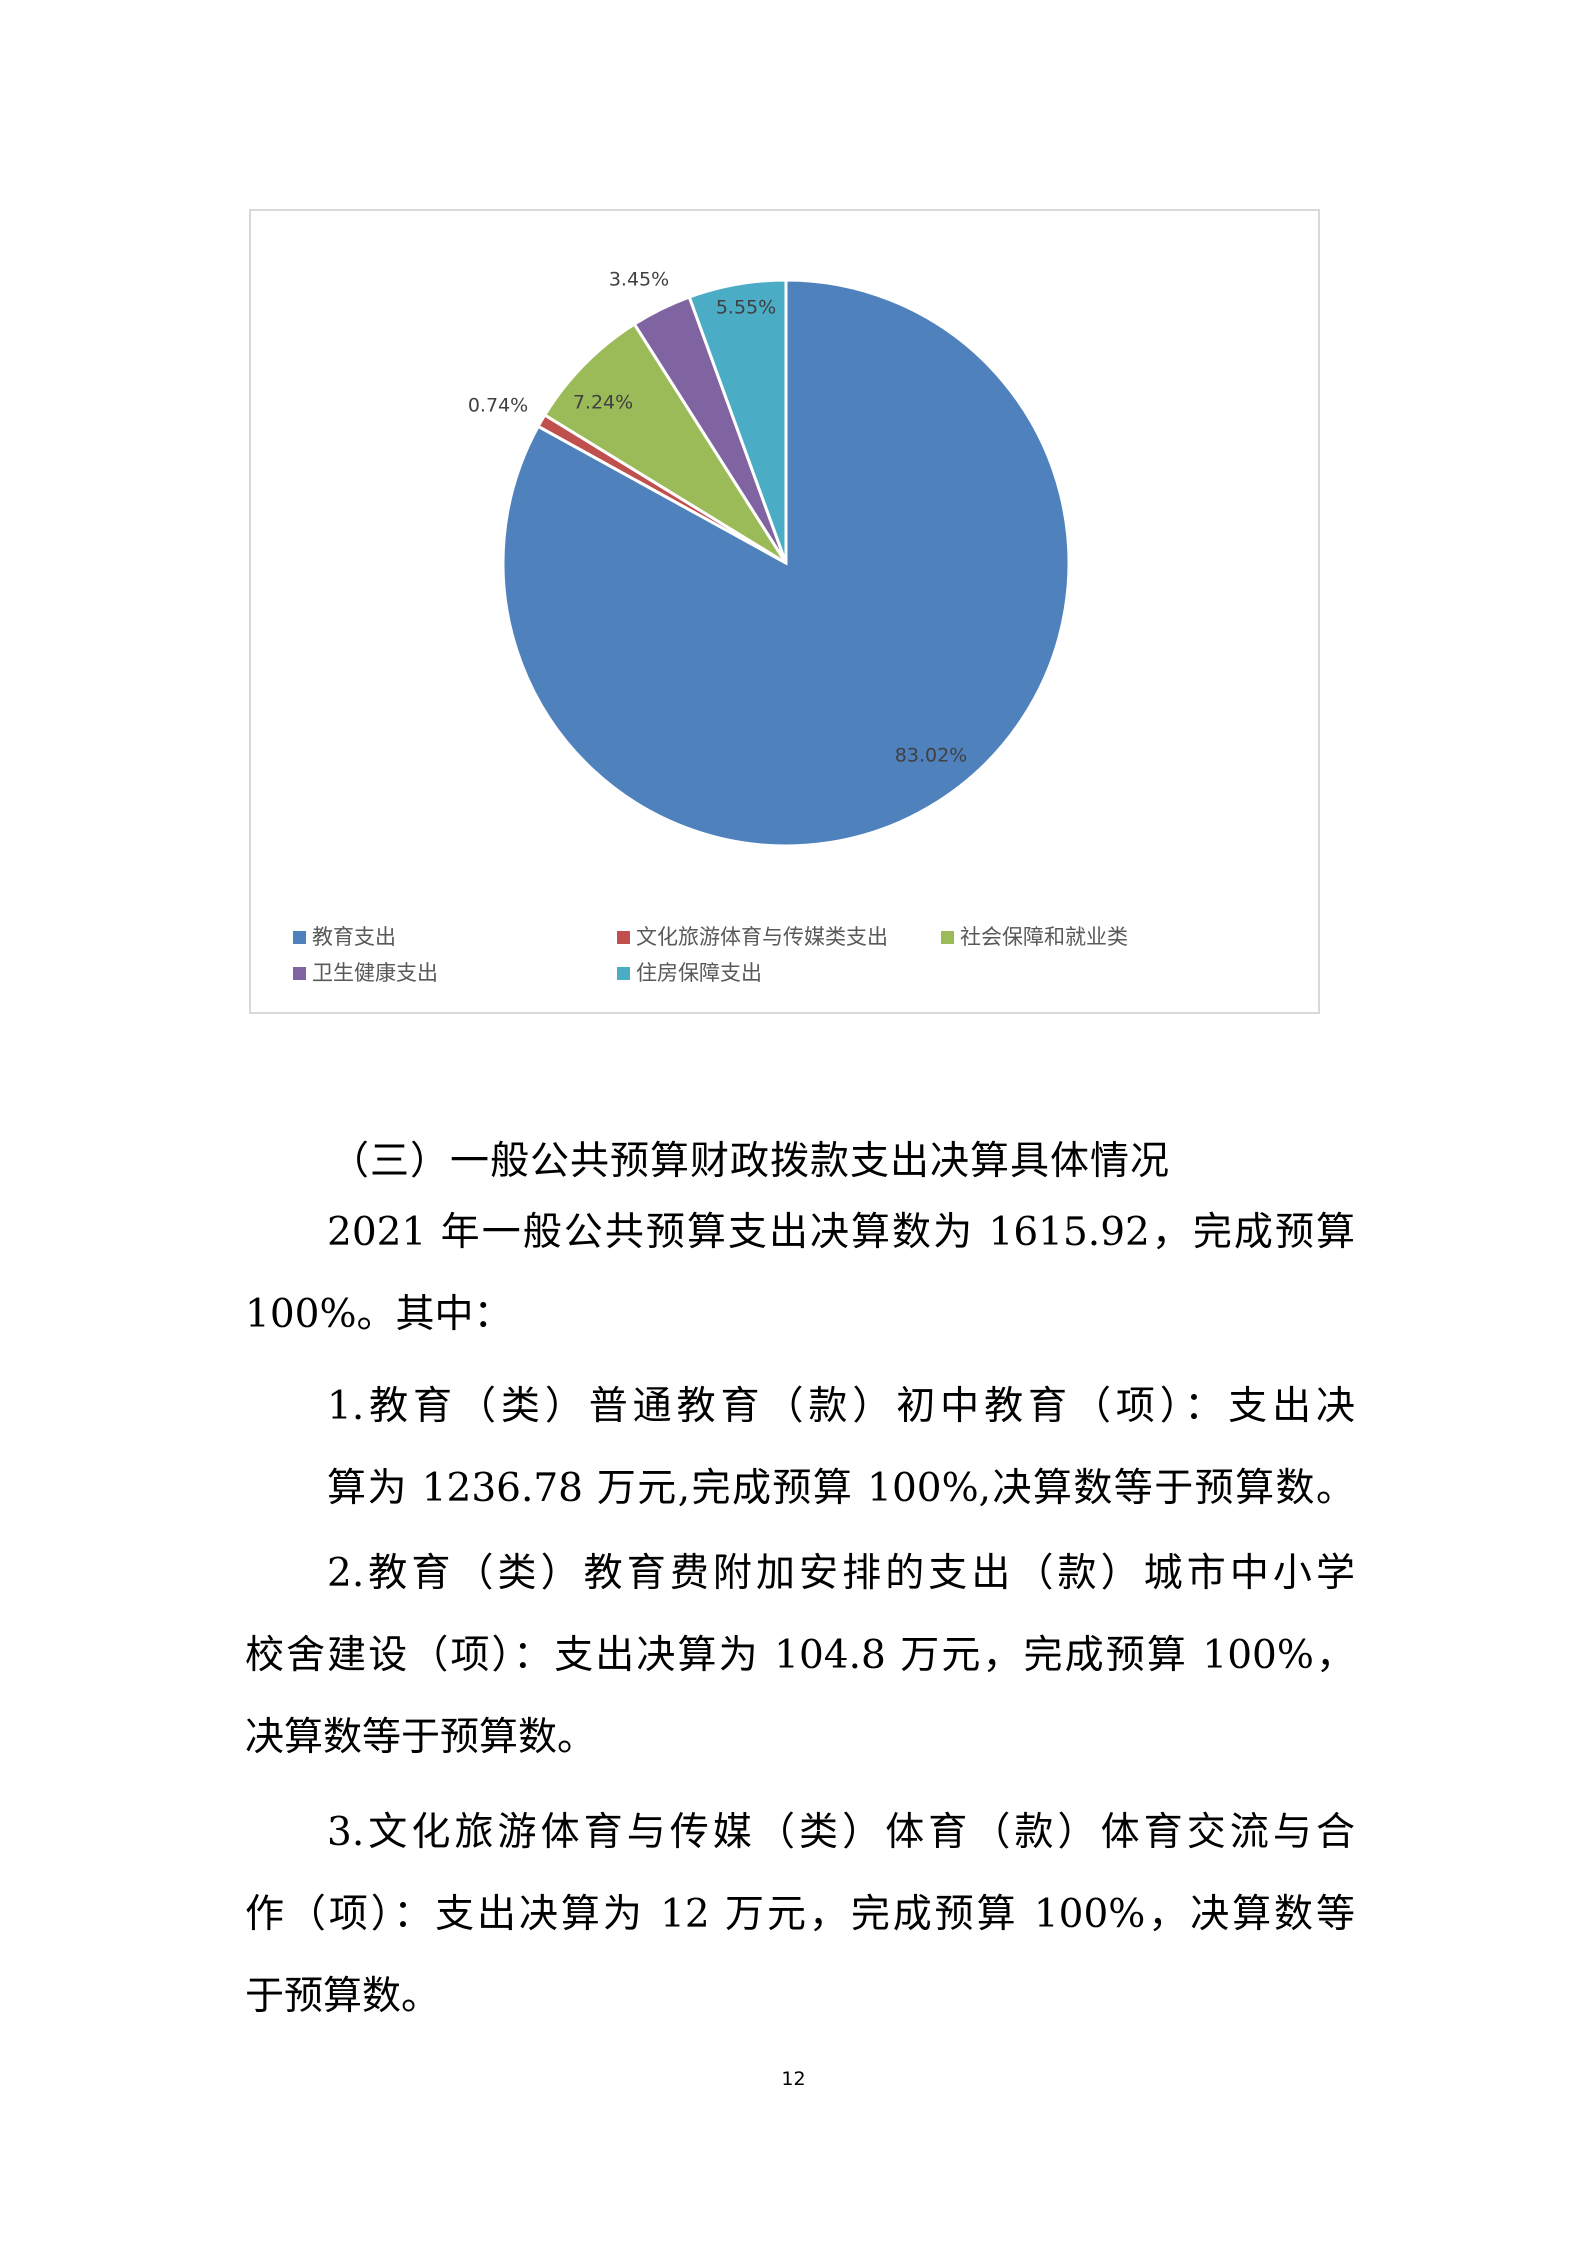 This screenshot has width=1587, height=2245. I want to click on legend-label: 教育支出, so click(354, 937).